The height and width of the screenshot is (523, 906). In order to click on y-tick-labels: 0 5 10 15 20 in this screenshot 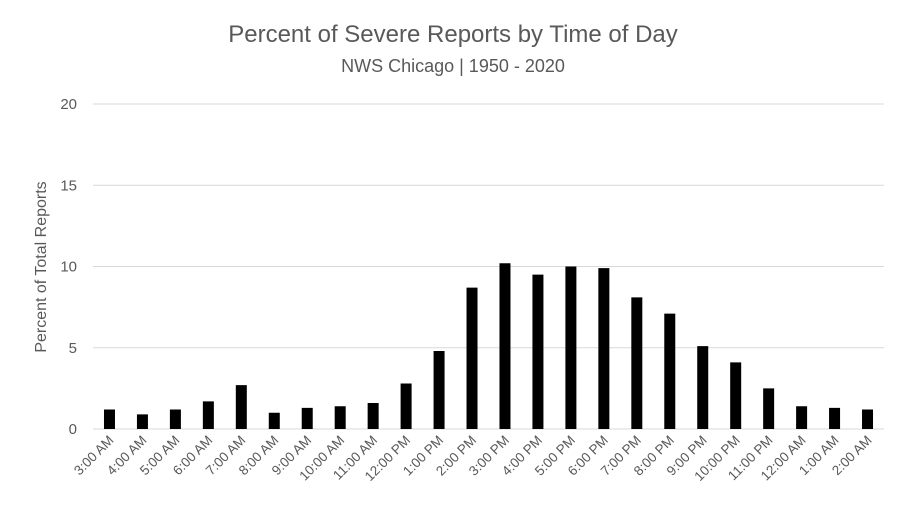, I will do `click(68, 267)`.